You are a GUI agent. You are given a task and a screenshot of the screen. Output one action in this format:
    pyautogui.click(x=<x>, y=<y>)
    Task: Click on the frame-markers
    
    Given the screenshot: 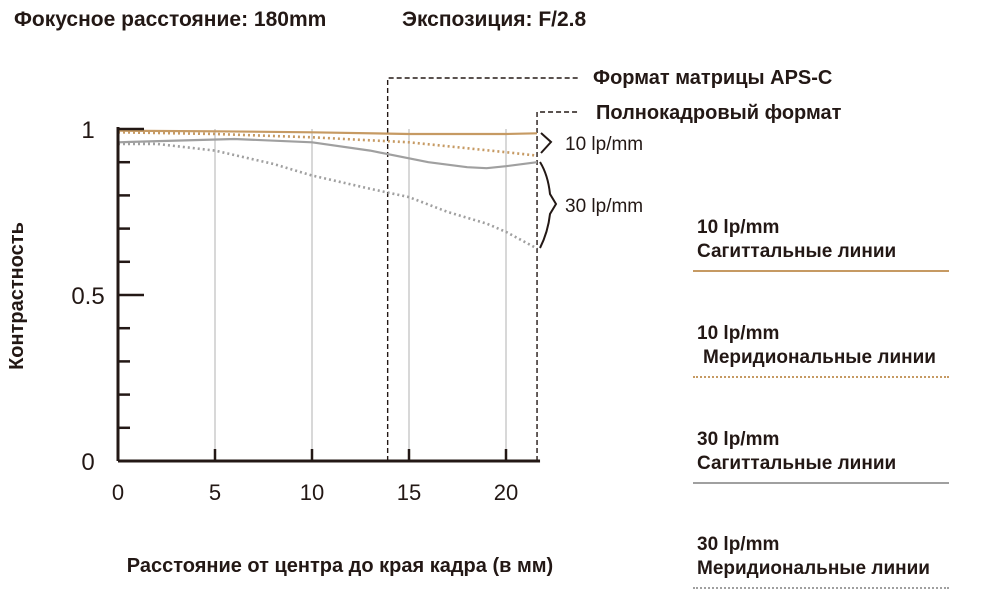 What is the action you would take?
    pyautogui.click(x=482, y=269)
    